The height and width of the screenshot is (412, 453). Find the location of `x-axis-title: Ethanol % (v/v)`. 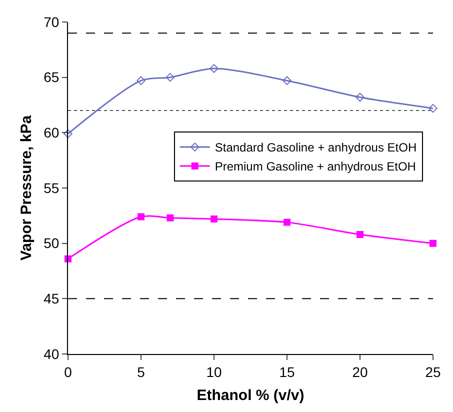

x-axis-title: Ethanol % (v/v) is located at coordinates (250, 395).